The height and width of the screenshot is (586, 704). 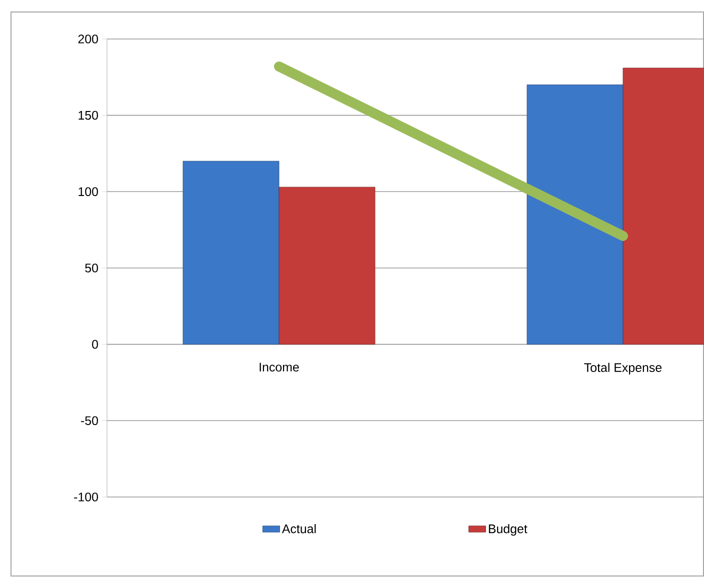 What do you see at coordinates (88, 191) in the screenshot?
I see `y-tick-label: 100` at bounding box center [88, 191].